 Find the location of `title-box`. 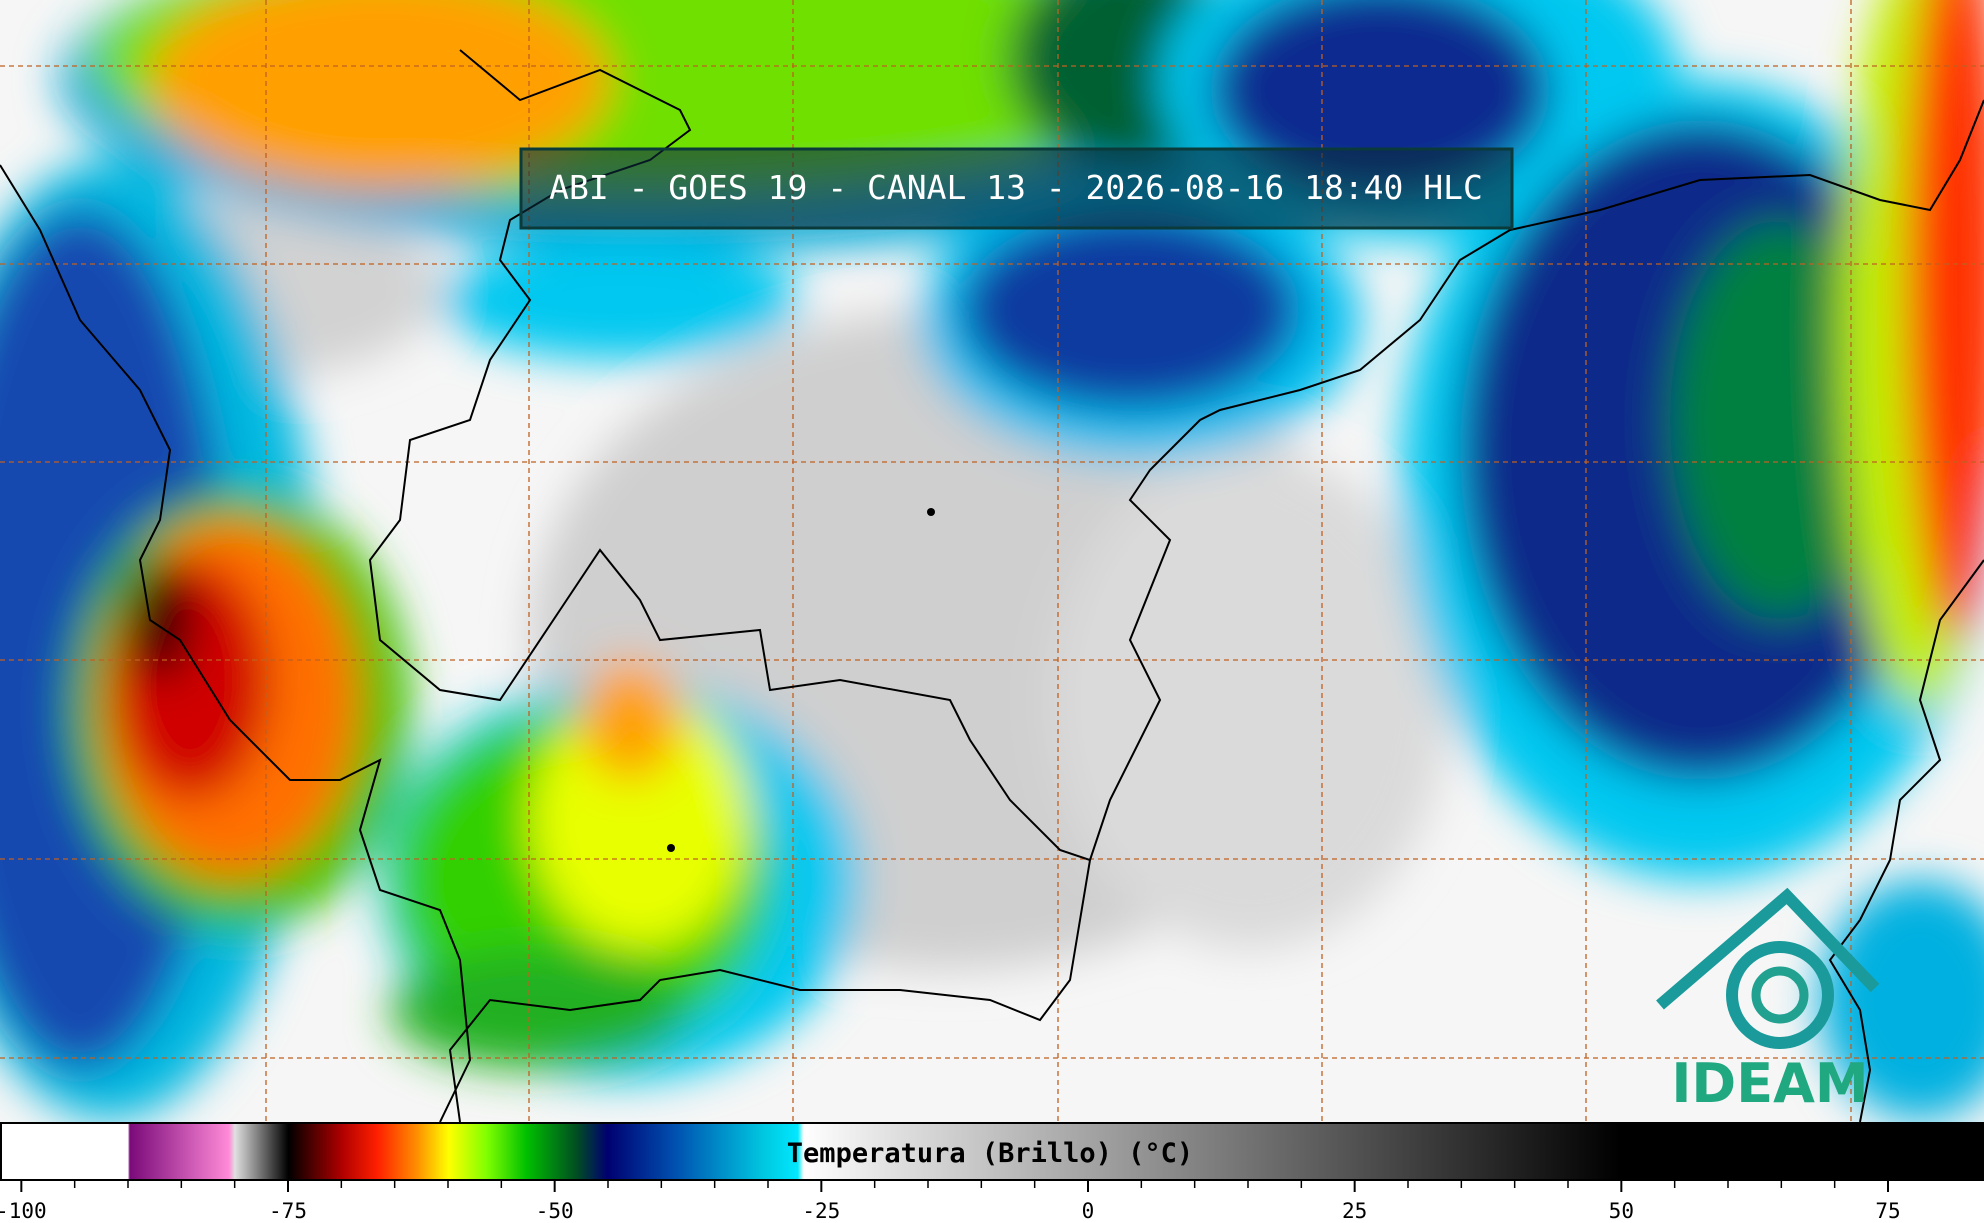

title-box is located at coordinates (1016, 188).